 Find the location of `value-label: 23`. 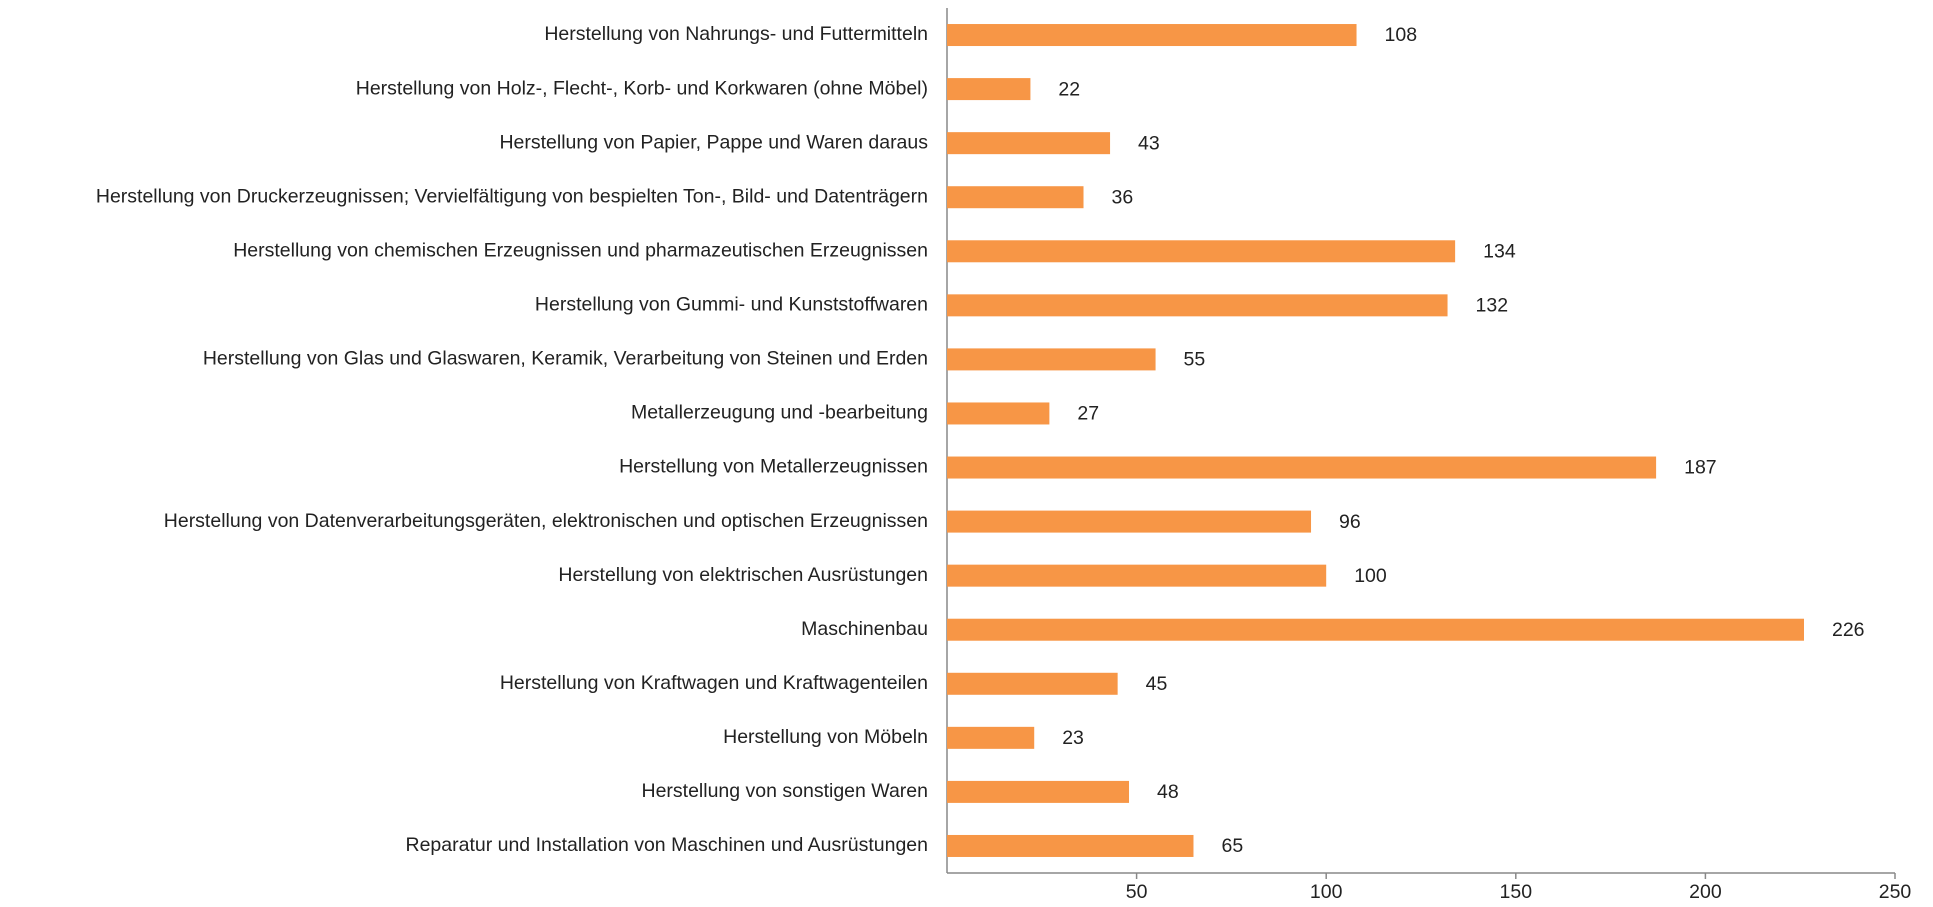

value-label: 23 is located at coordinates (1073, 738).